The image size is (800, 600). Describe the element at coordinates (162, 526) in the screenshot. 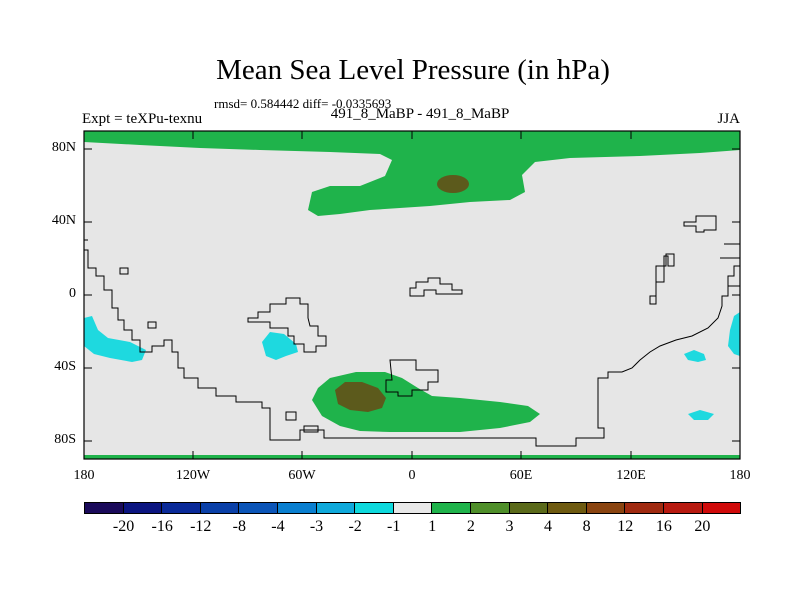

I see `colorbar-label: -16` at that location.